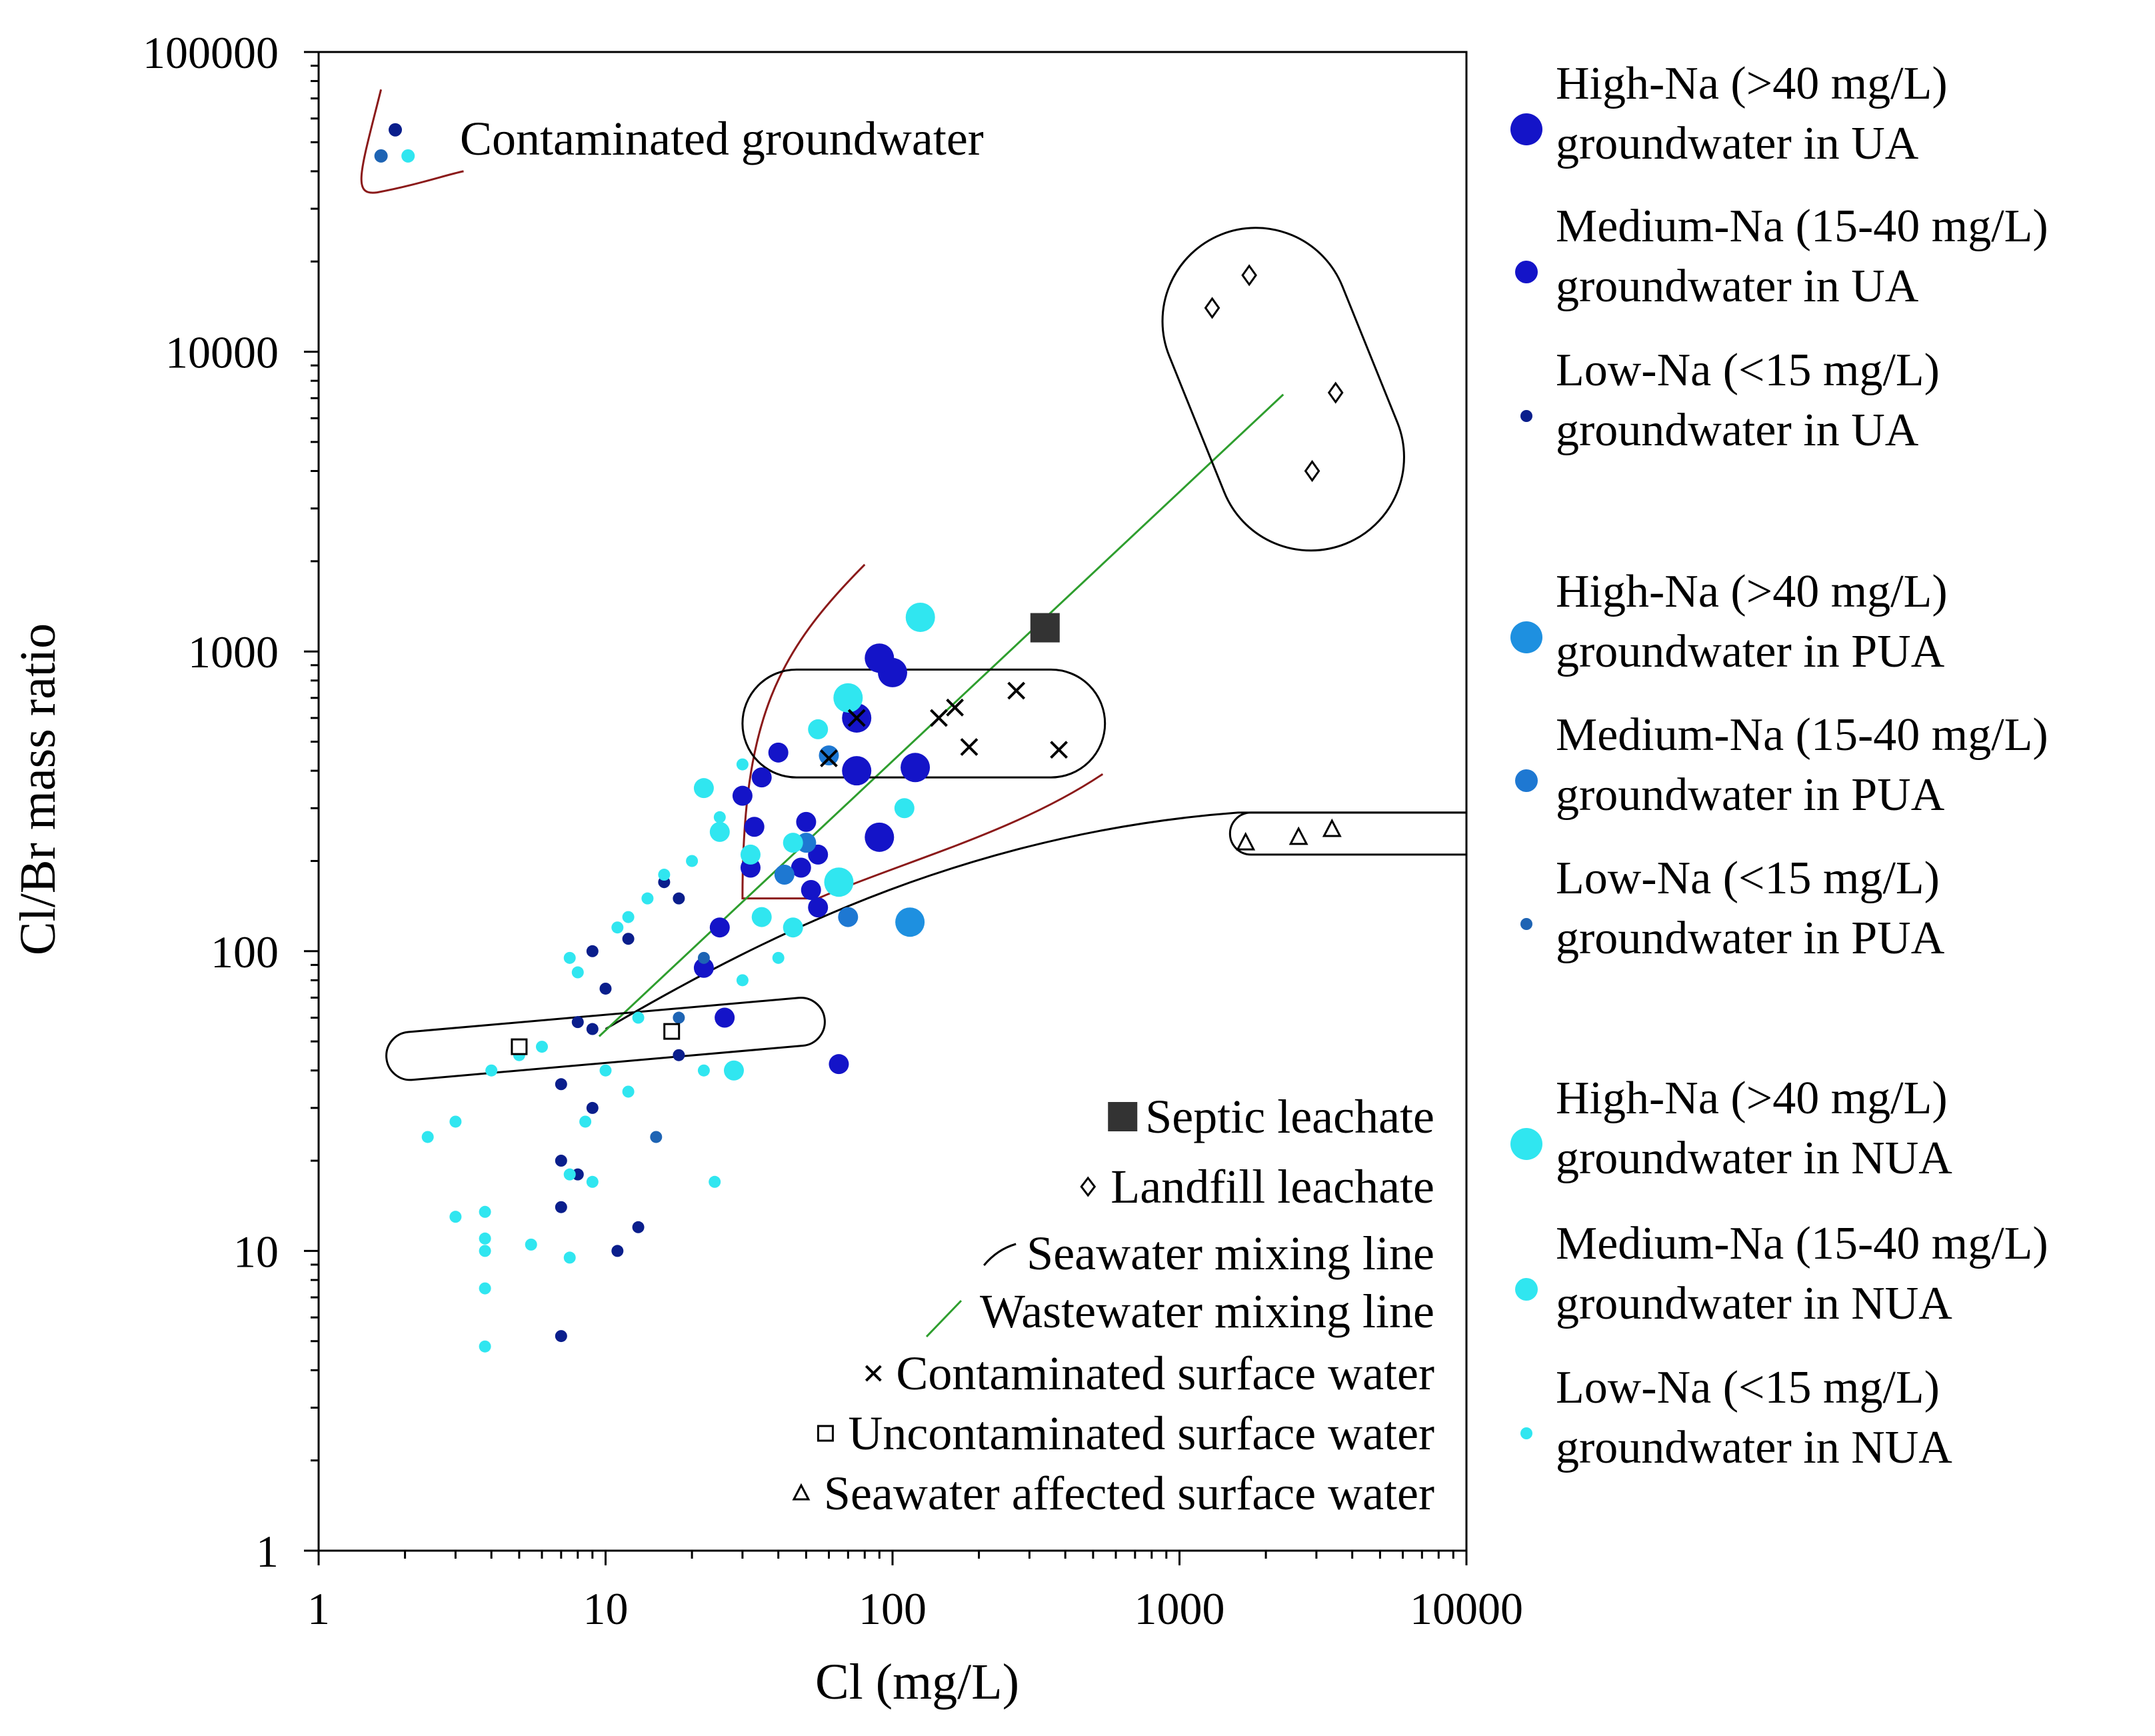 This screenshot has width=2155, height=1736. I want to click on x-tick-label: 1000, so click(1179, 1608).